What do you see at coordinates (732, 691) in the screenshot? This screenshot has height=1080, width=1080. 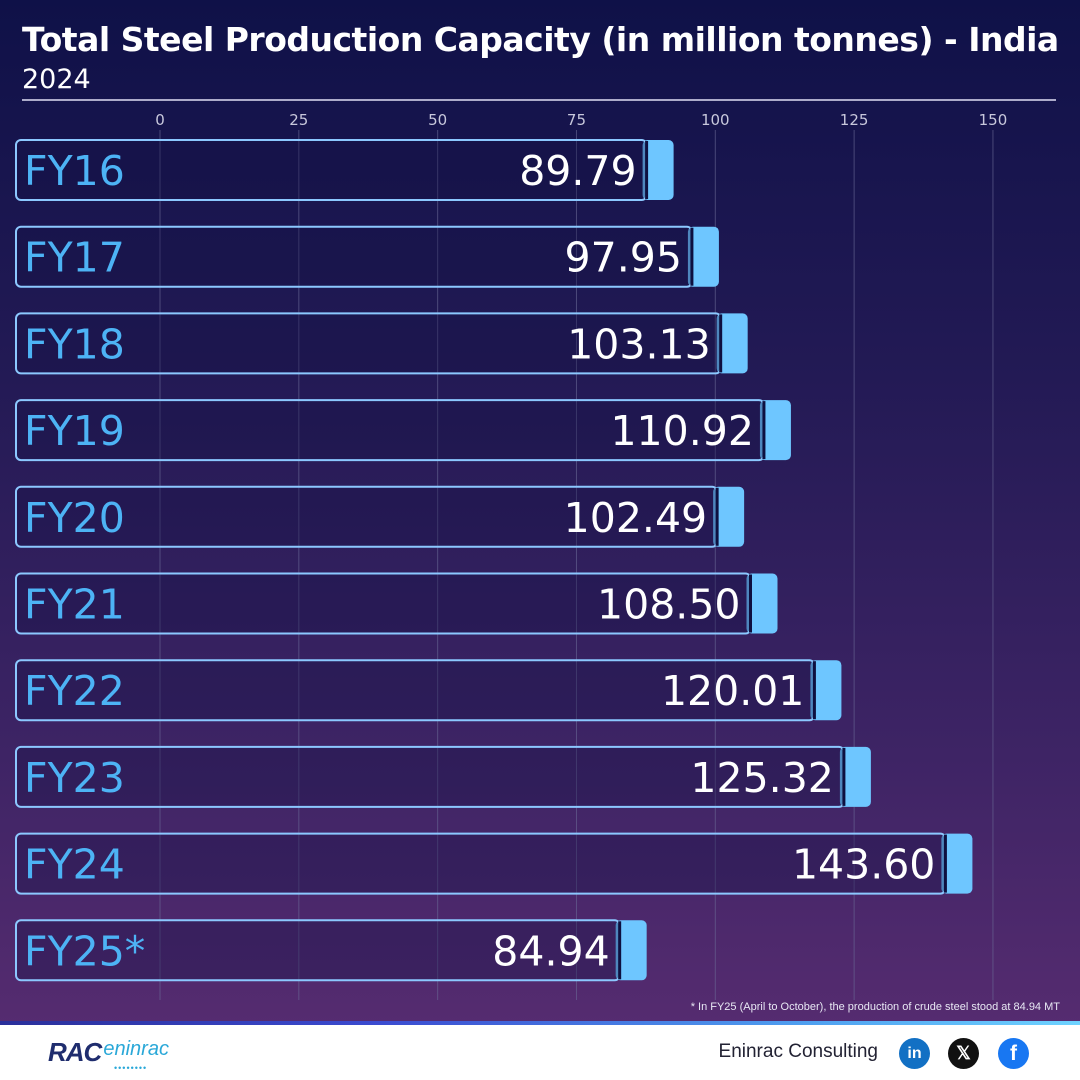 I see `value-label: 120.01` at bounding box center [732, 691].